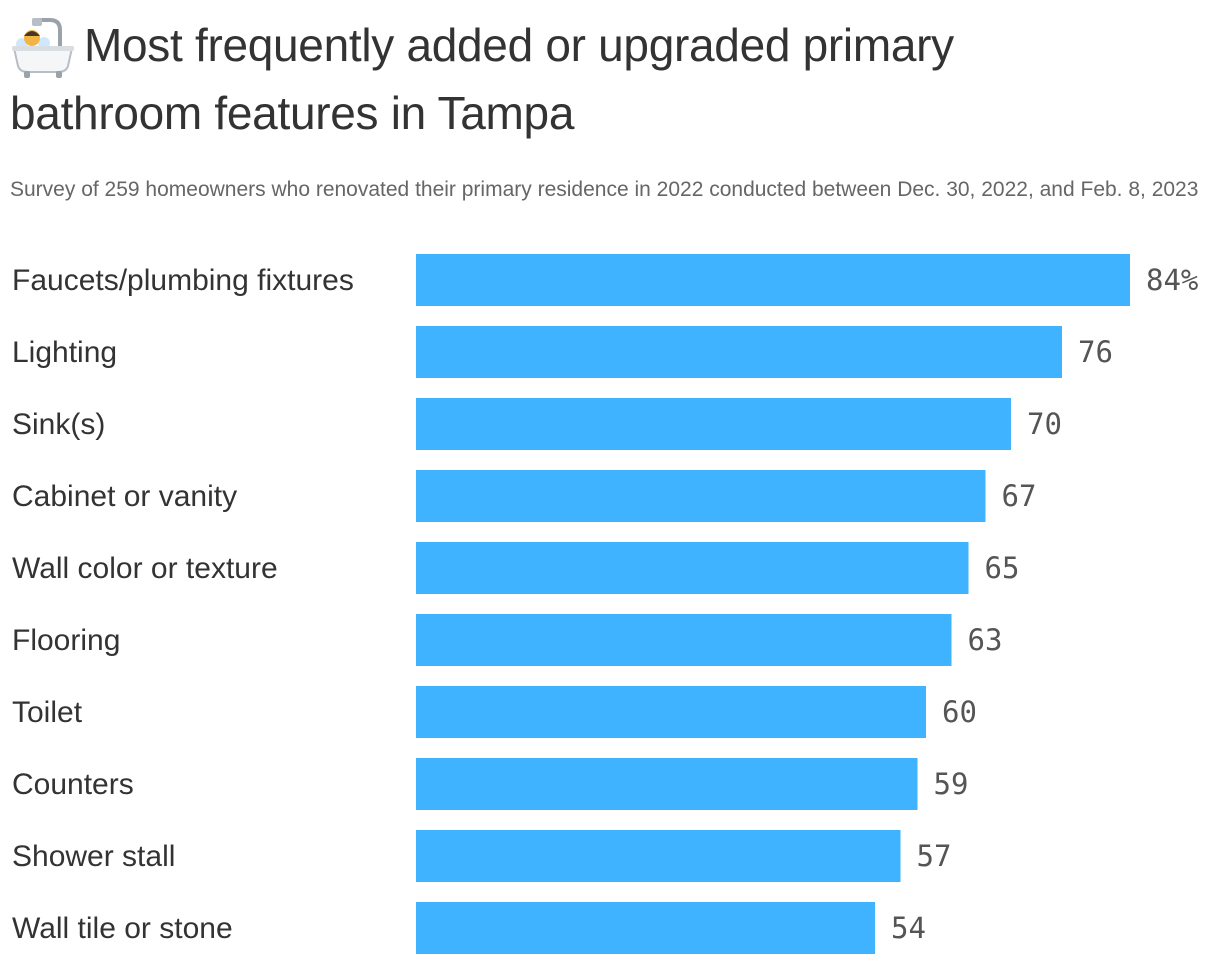  What do you see at coordinates (1019, 496) in the screenshot?
I see `value-label: 67` at bounding box center [1019, 496].